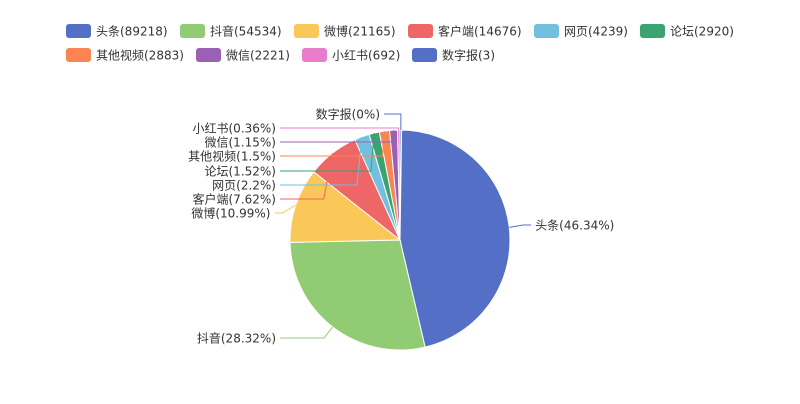 The image size is (800, 404). Describe the element at coordinates (230, 213) in the screenshot. I see `slice-label: 微博(10.99%)` at that location.